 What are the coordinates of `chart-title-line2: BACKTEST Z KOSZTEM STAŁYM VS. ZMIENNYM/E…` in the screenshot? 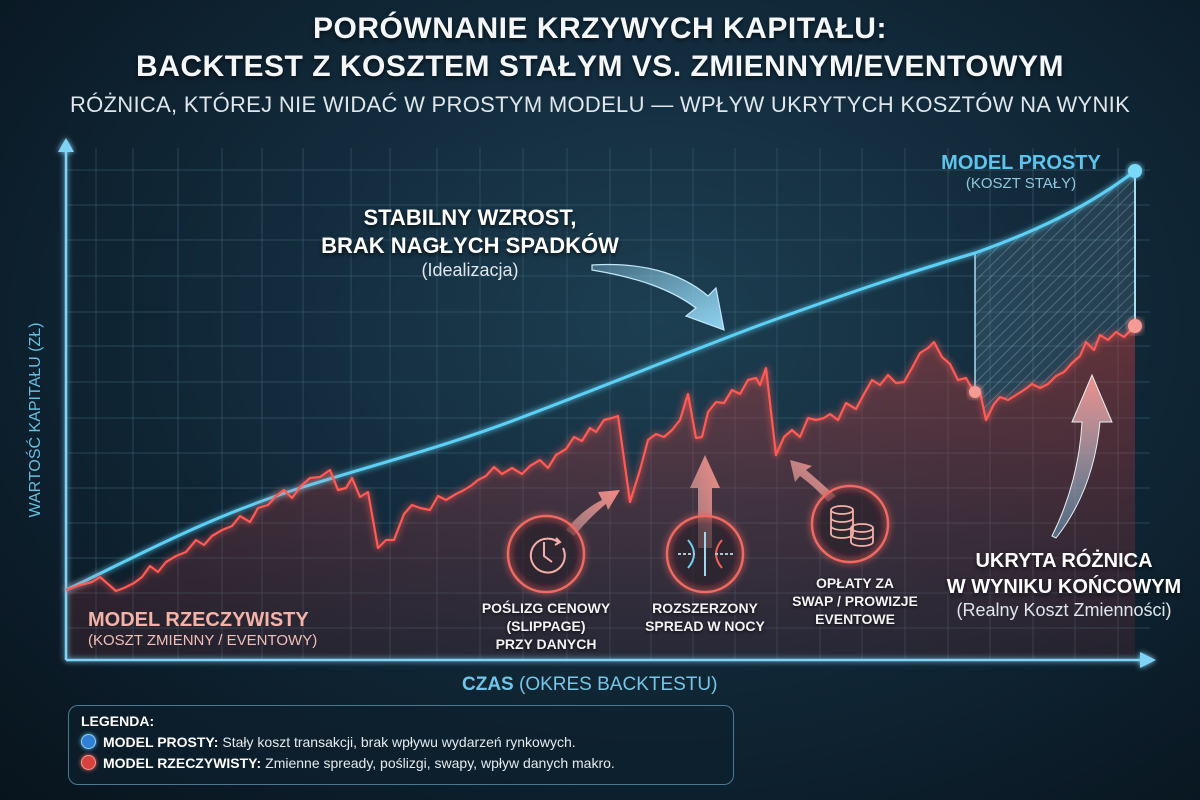 It's located at (600, 66).